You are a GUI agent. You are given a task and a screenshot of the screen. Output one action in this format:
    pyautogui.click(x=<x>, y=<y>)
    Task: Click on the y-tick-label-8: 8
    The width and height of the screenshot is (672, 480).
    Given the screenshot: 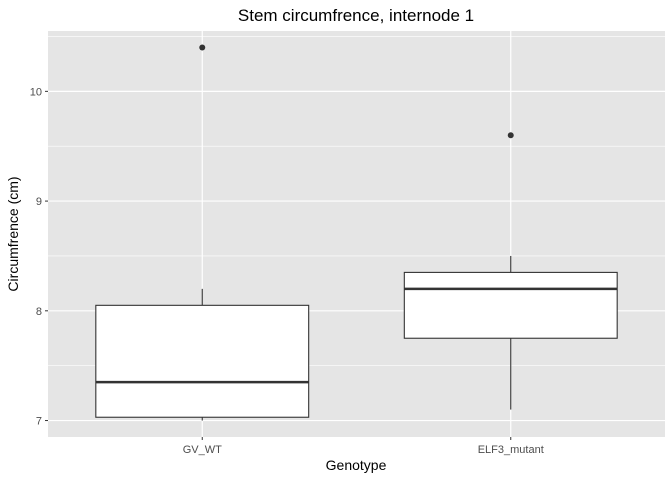 What is the action you would take?
    pyautogui.click(x=39, y=312)
    